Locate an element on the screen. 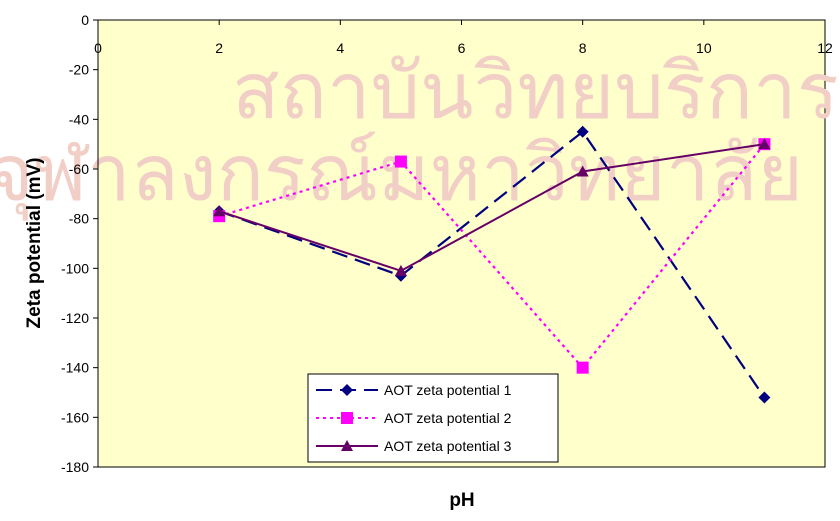  x-tick-label: 2 is located at coordinates (219, 48).